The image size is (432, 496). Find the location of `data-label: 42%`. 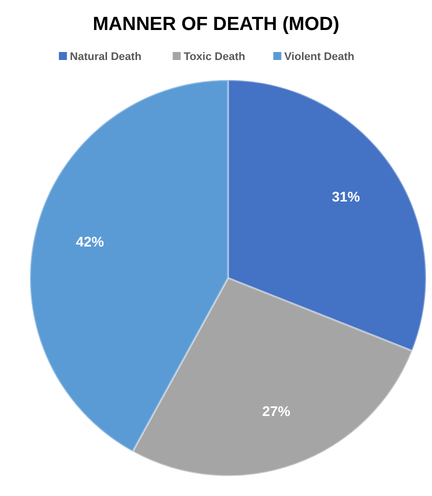

data-label: 42% is located at coordinates (90, 241).